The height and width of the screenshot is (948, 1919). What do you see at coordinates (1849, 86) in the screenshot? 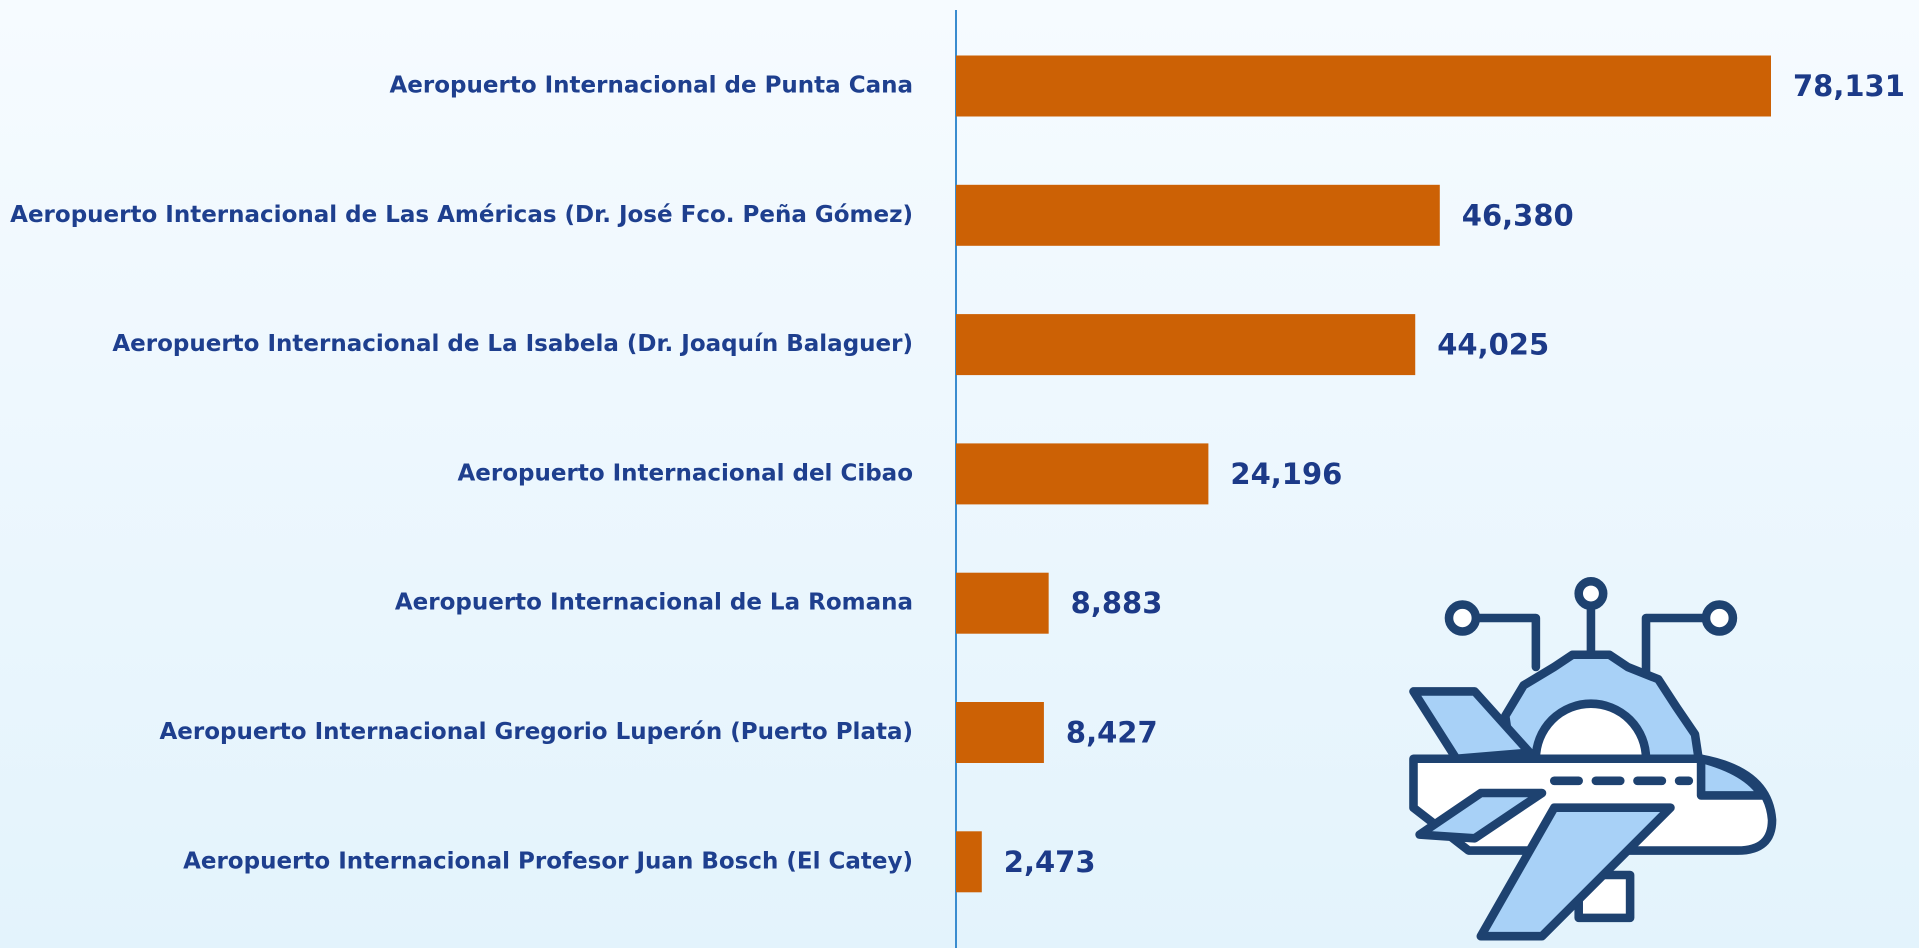
I see `value-label: 78,131` at bounding box center [1849, 86].